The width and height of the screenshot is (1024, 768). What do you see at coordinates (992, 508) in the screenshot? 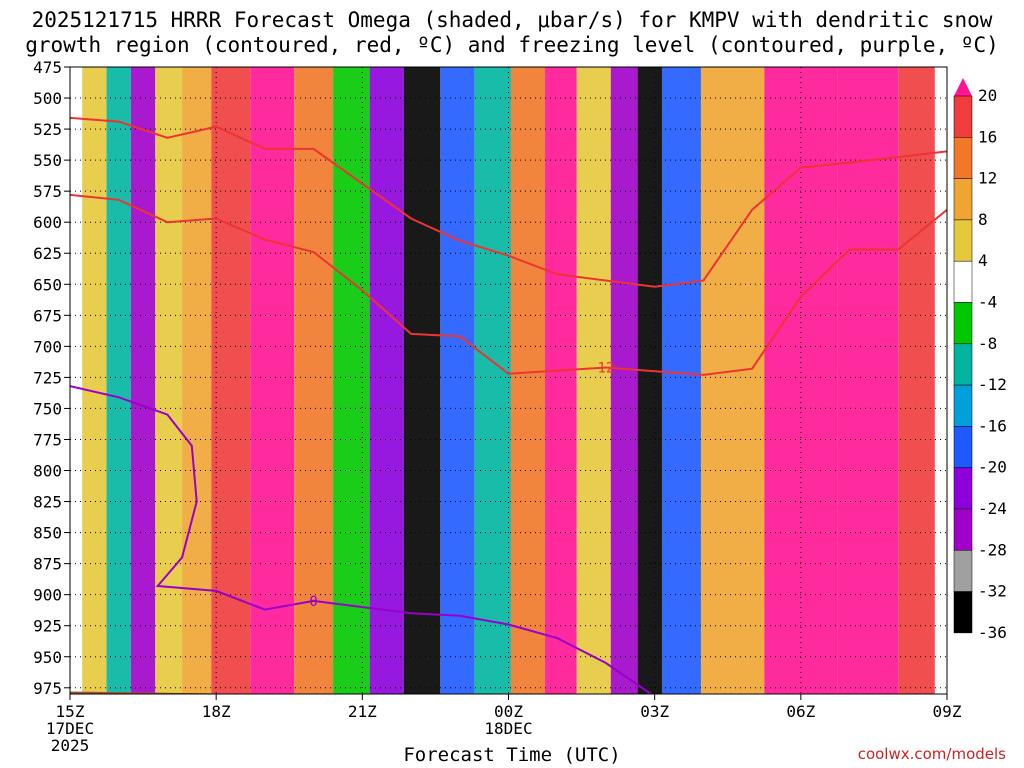
I see `colorbar-label: -24` at bounding box center [992, 508].